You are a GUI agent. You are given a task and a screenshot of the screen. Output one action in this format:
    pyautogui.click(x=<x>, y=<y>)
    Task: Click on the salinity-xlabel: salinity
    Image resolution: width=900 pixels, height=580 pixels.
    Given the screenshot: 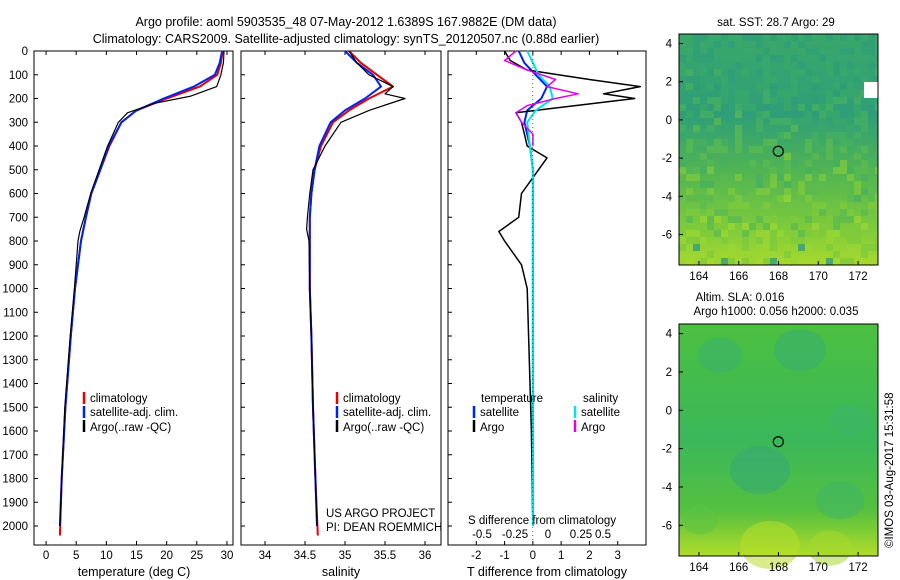 What is the action you would take?
    pyautogui.click(x=341, y=572)
    